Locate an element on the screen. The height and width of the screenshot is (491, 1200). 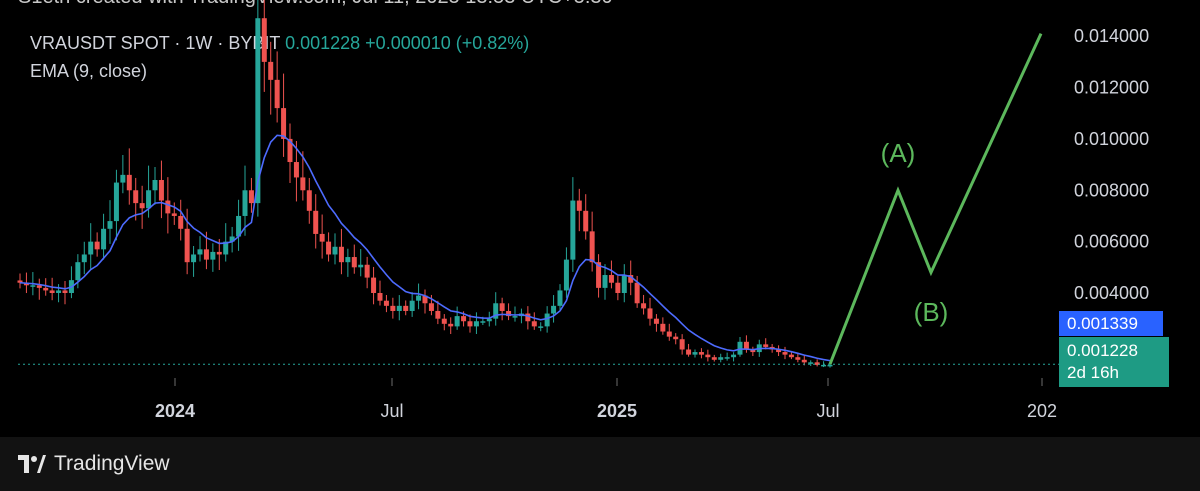
projection-group: (A) (B) is located at coordinates (935, 198).